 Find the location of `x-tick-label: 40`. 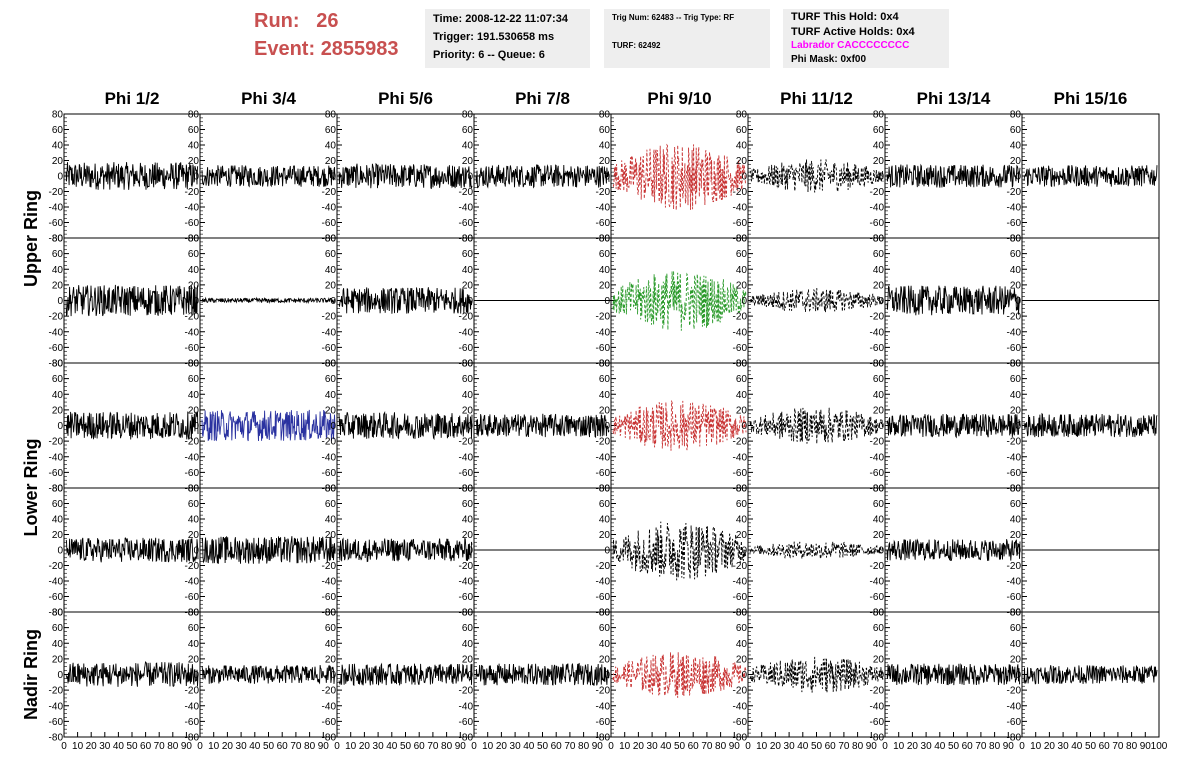

x-tick-label: 40 is located at coordinates (119, 746).